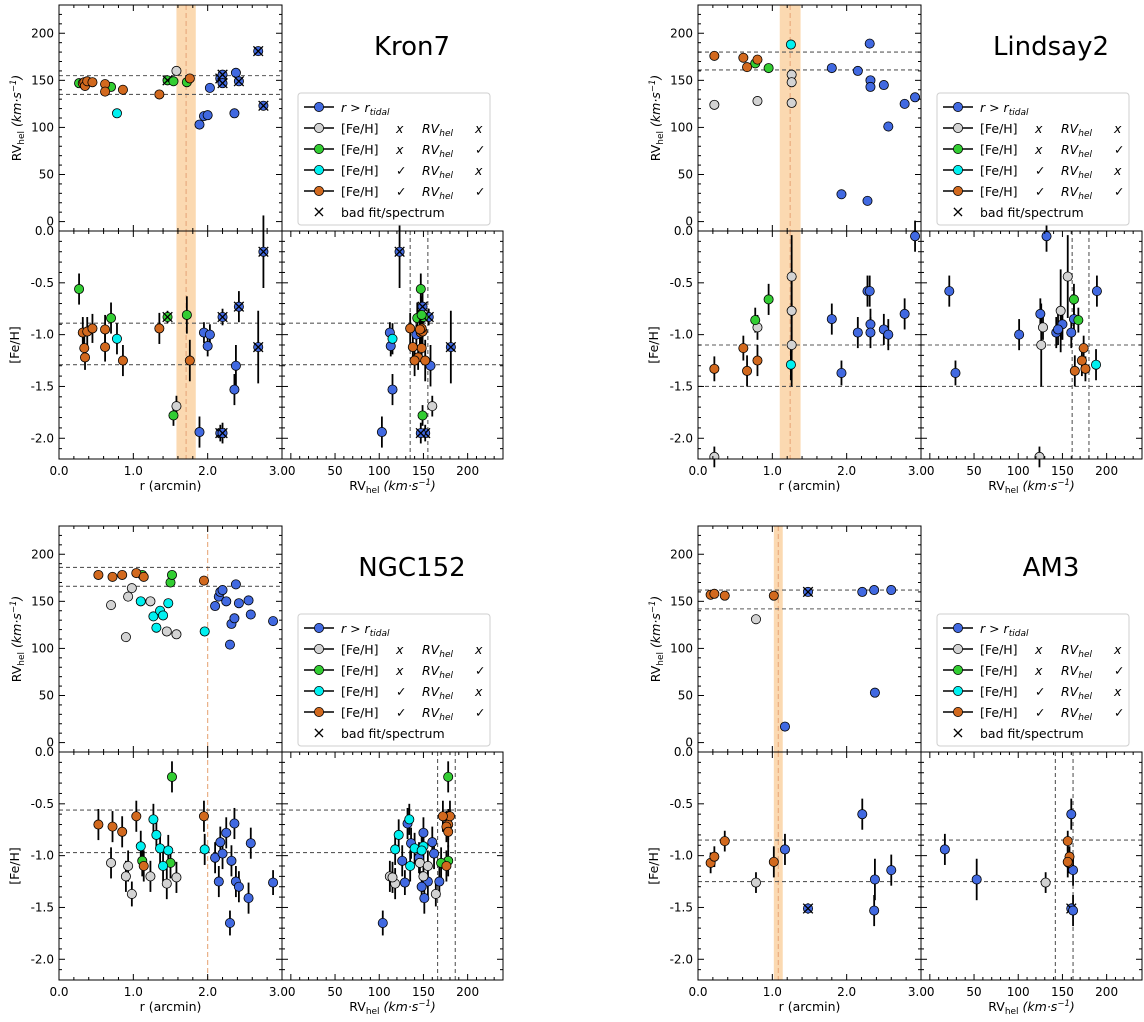 Image resolution: width=1144 pixels, height=1022 pixels. I want to click on cluster-title: Lindsay2, so click(1051, 47).